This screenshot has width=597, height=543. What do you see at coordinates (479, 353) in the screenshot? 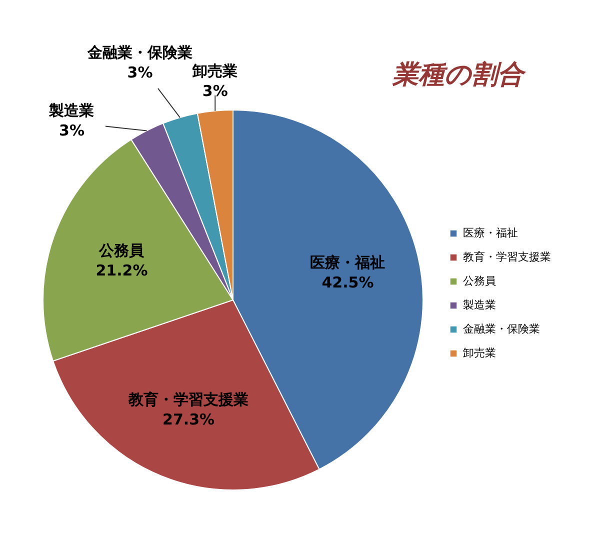
I see `legend-label: 卸売業` at bounding box center [479, 353].